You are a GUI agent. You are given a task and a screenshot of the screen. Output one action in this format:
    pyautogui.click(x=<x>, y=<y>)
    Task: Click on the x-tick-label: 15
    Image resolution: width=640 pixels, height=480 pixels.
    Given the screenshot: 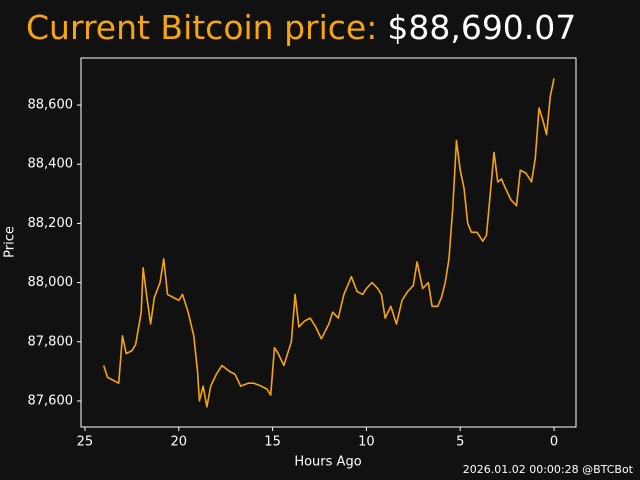 What is the action you would take?
    pyautogui.click(x=272, y=442)
    